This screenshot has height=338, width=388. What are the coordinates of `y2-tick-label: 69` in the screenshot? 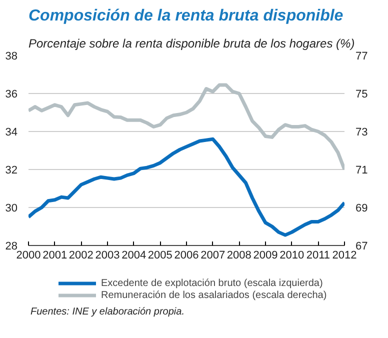 It's located at (362, 208).